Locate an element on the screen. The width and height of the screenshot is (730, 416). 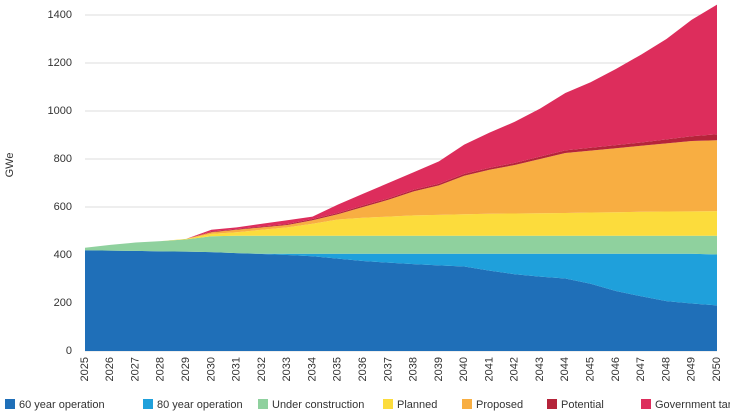
x-tick-label: 2048 is located at coordinates (666, 369).